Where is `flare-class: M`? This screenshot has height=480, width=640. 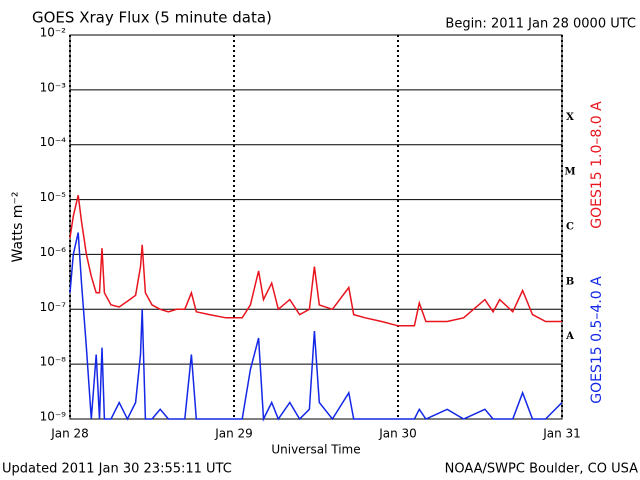 flare-class: M is located at coordinates (569, 172).